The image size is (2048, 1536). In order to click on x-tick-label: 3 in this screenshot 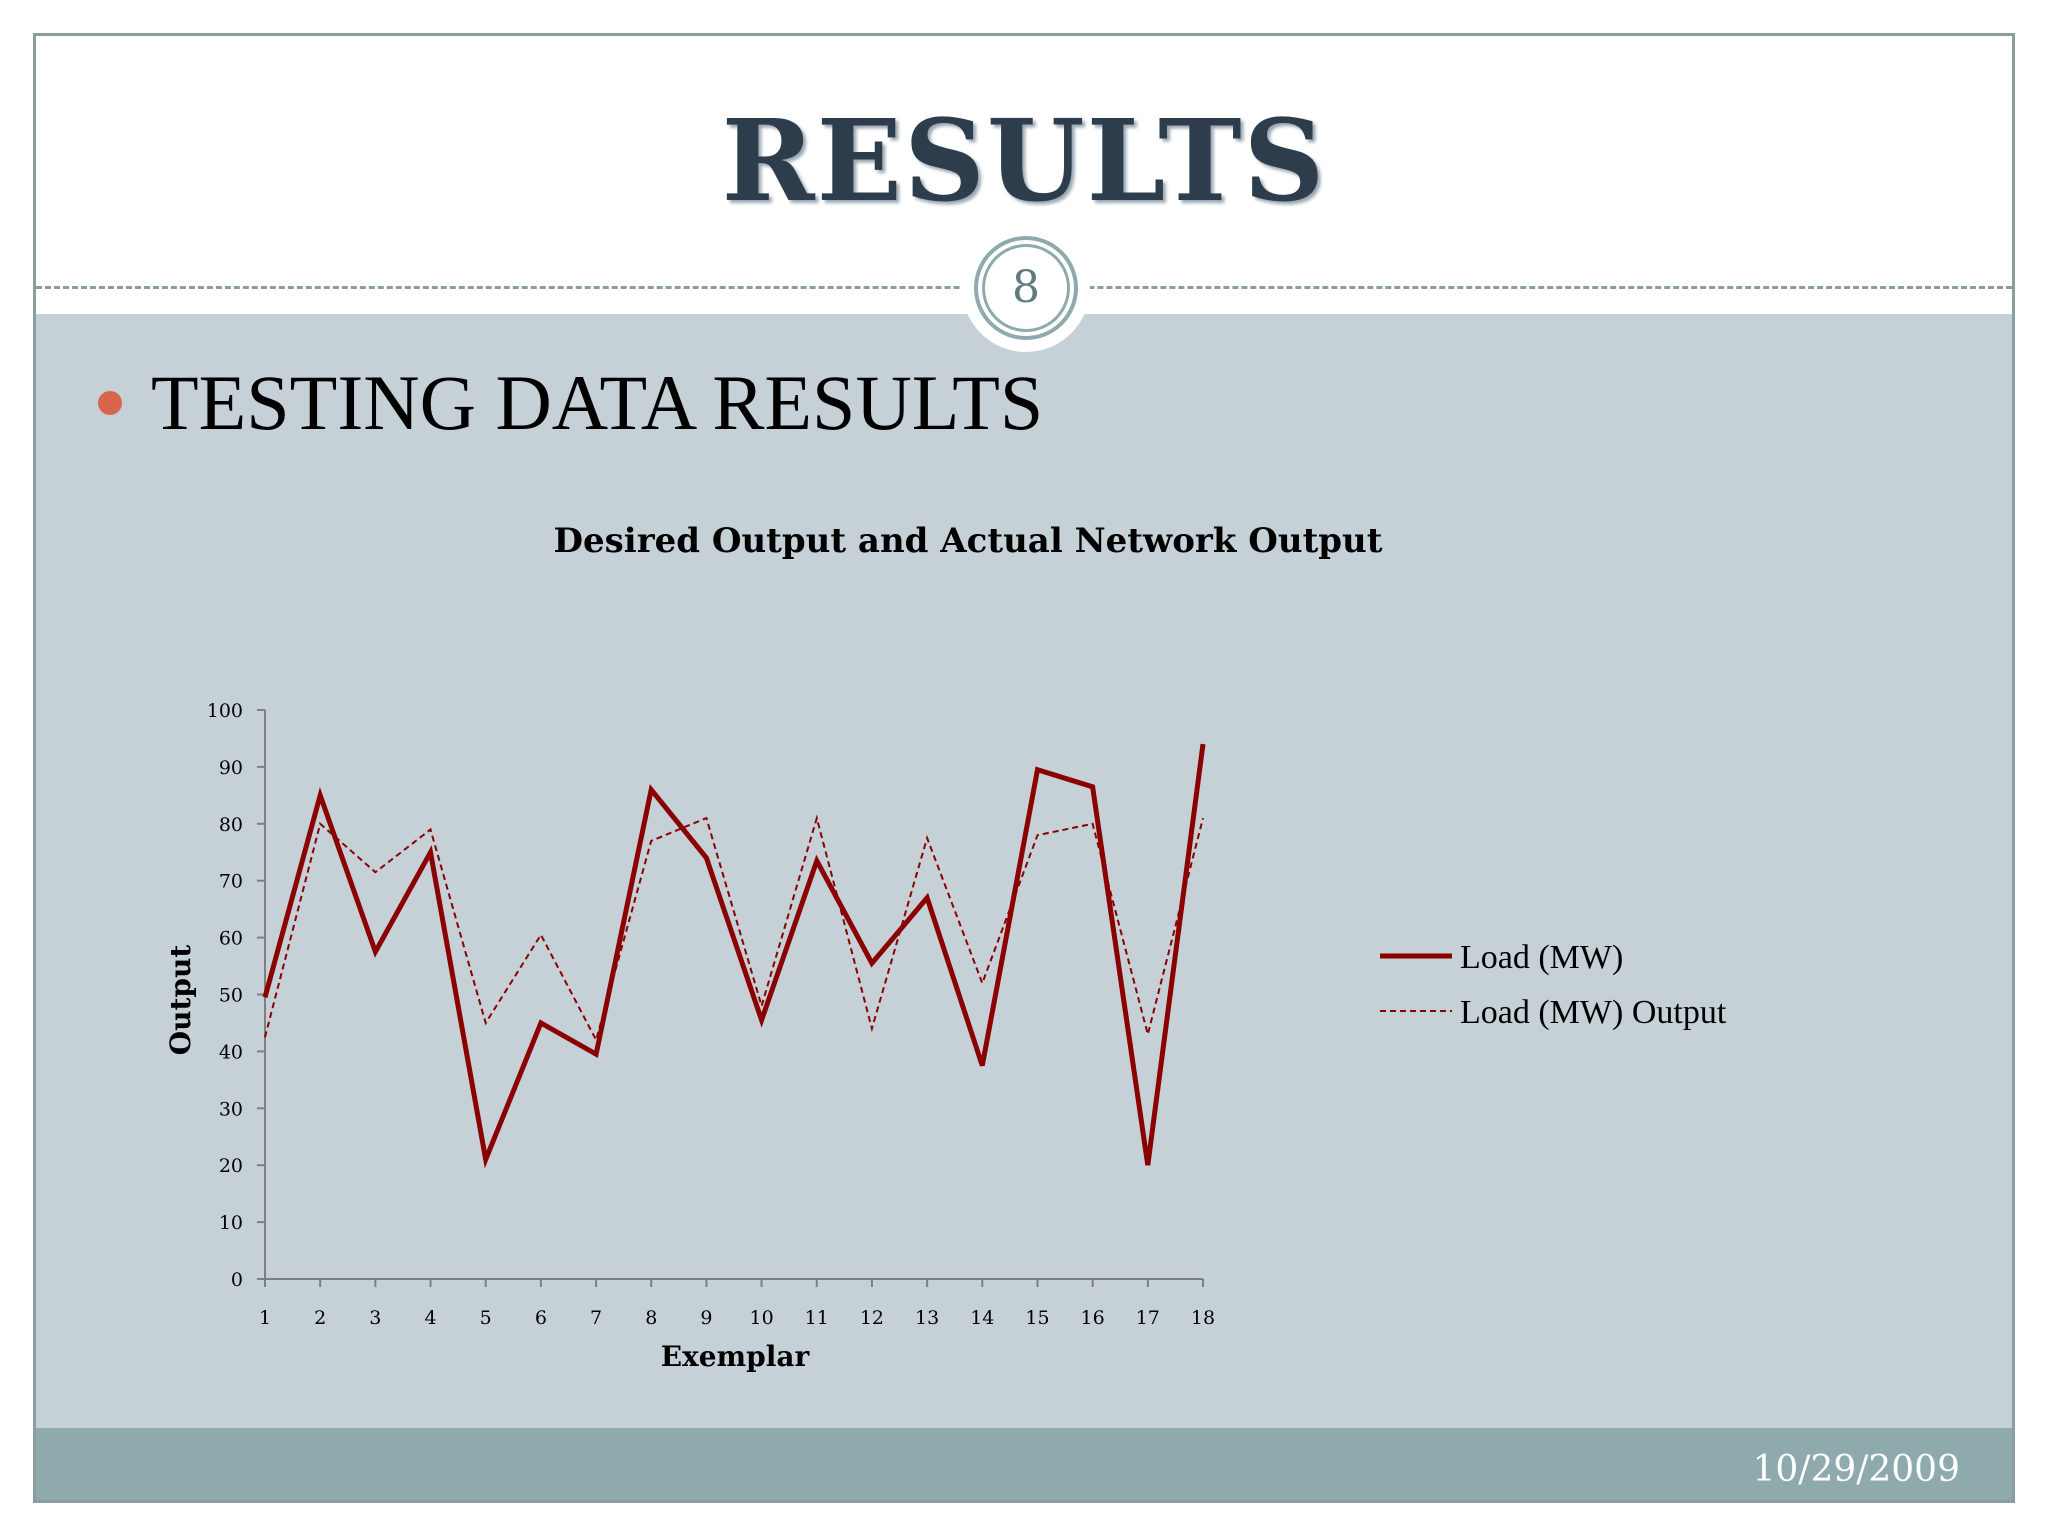, I will do `click(375, 1318)`.